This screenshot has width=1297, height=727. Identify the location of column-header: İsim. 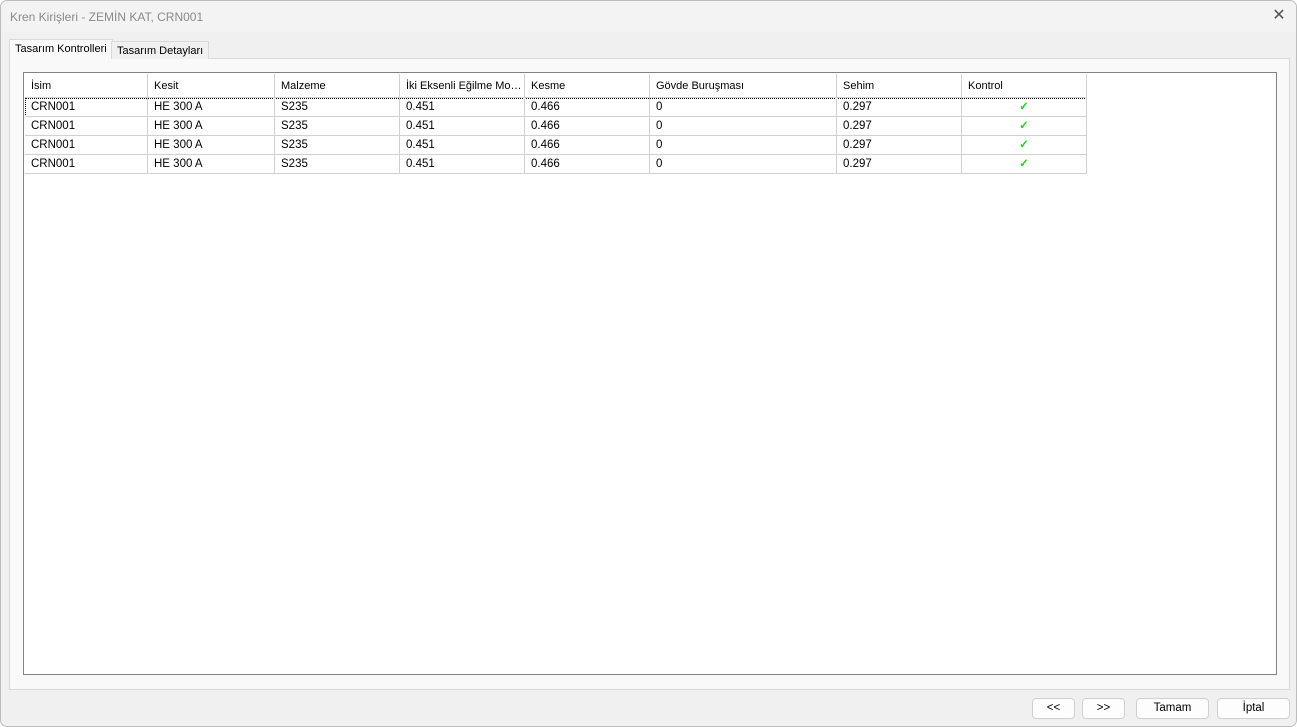
(86, 86).